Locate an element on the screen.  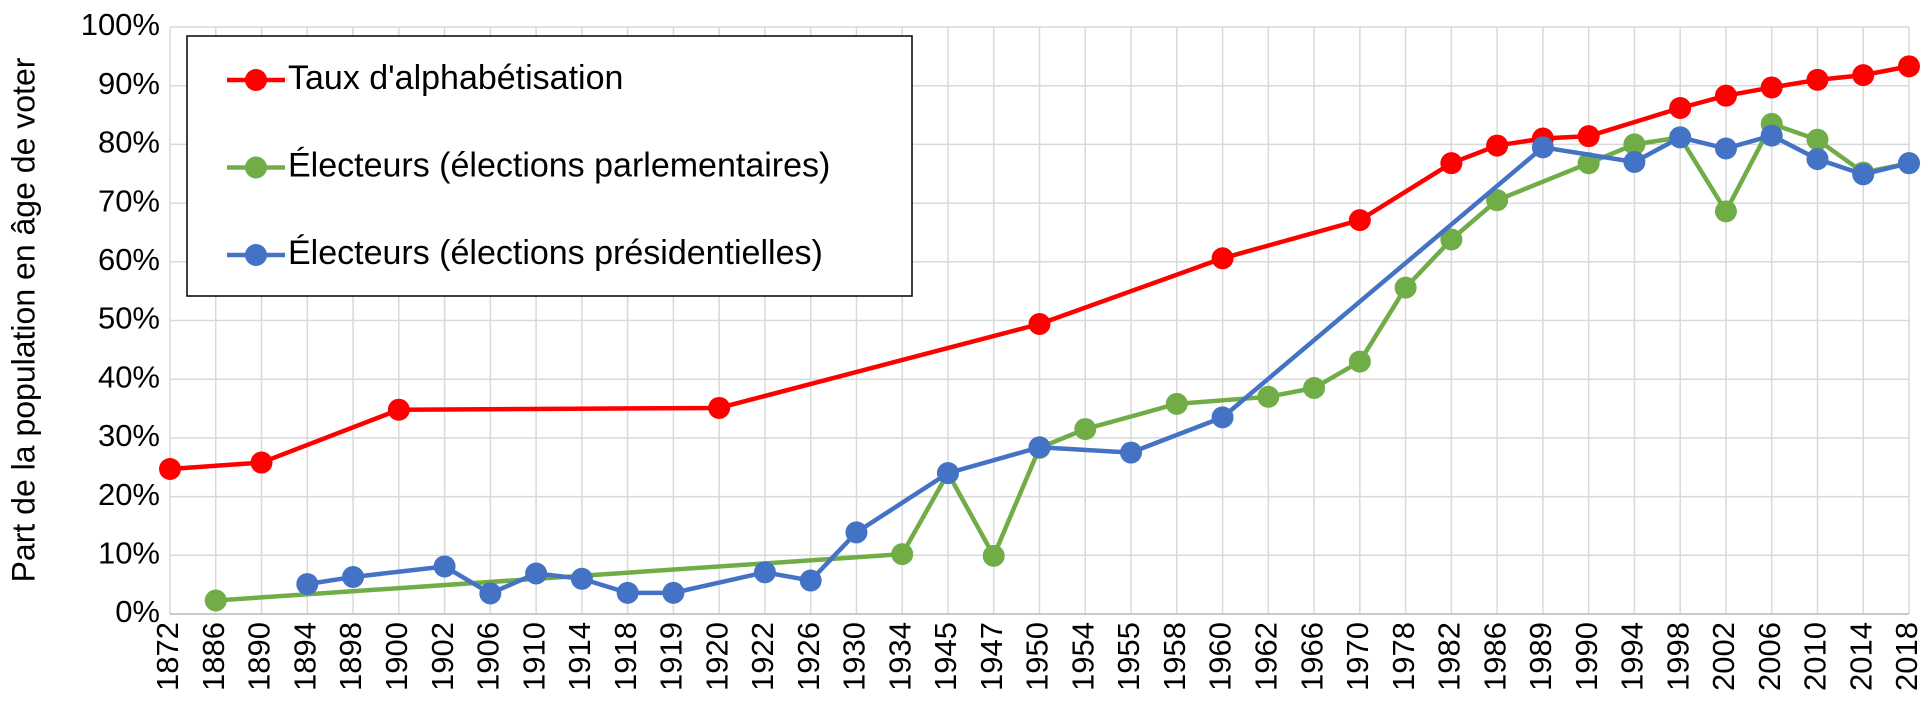
x-tick-label: 1894 is located at coordinates (304, 656).